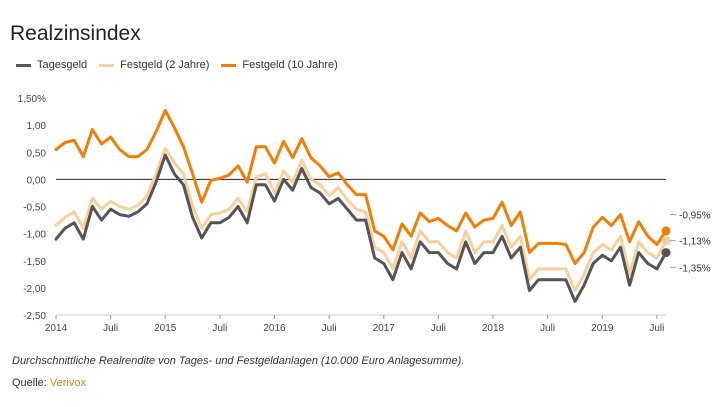 The image size is (720, 407). What do you see at coordinates (37, 180) in the screenshot?
I see `y-tick-label: 0,00` at bounding box center [37, 180].